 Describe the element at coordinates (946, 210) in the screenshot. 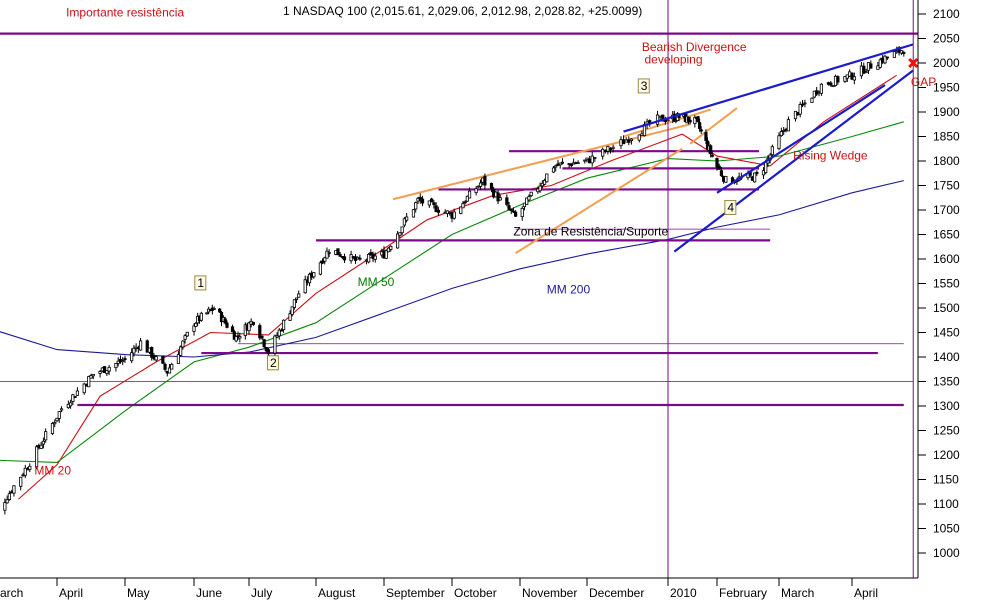

I see `y-tick-label: 1700` at that location.